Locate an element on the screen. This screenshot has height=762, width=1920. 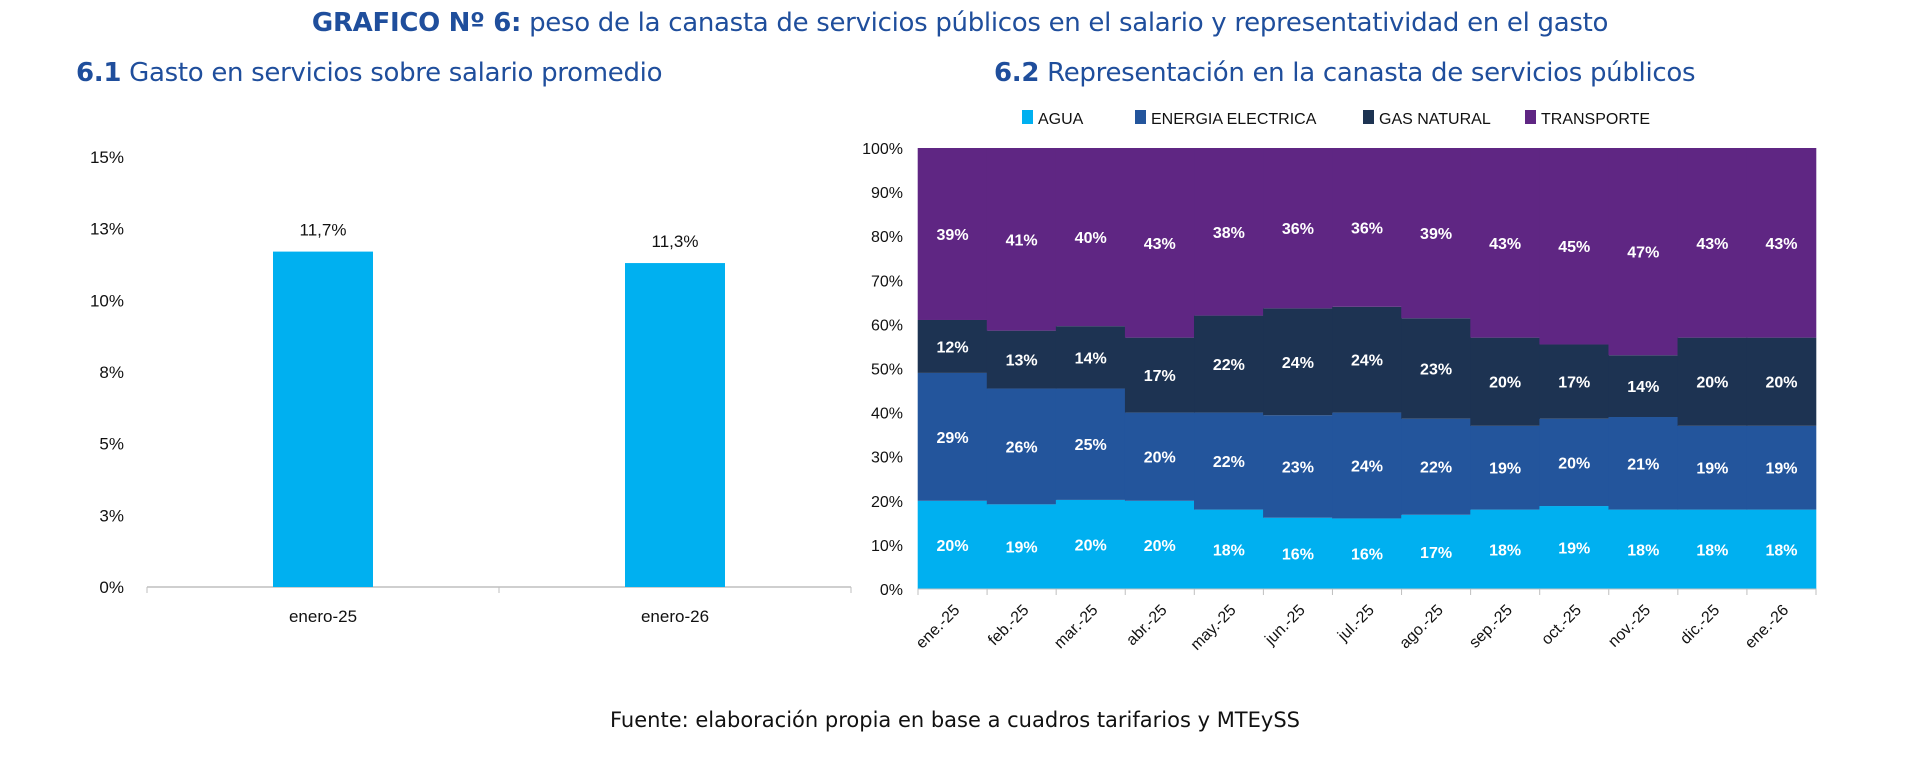
data-label: 24% is located at coordinates (1367, 361).